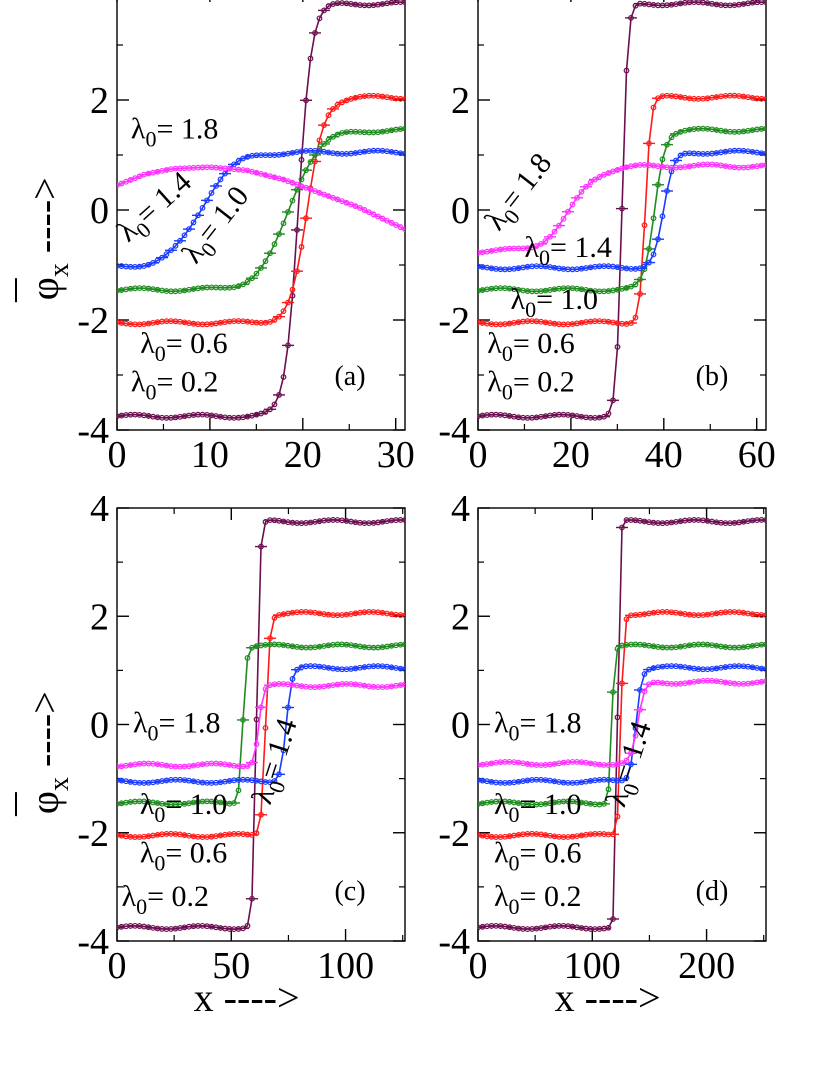  What do you see at coordinates (99, 509) in the screenshot?
I see `y-tick-label: 4` at bounding box center [99, 509].